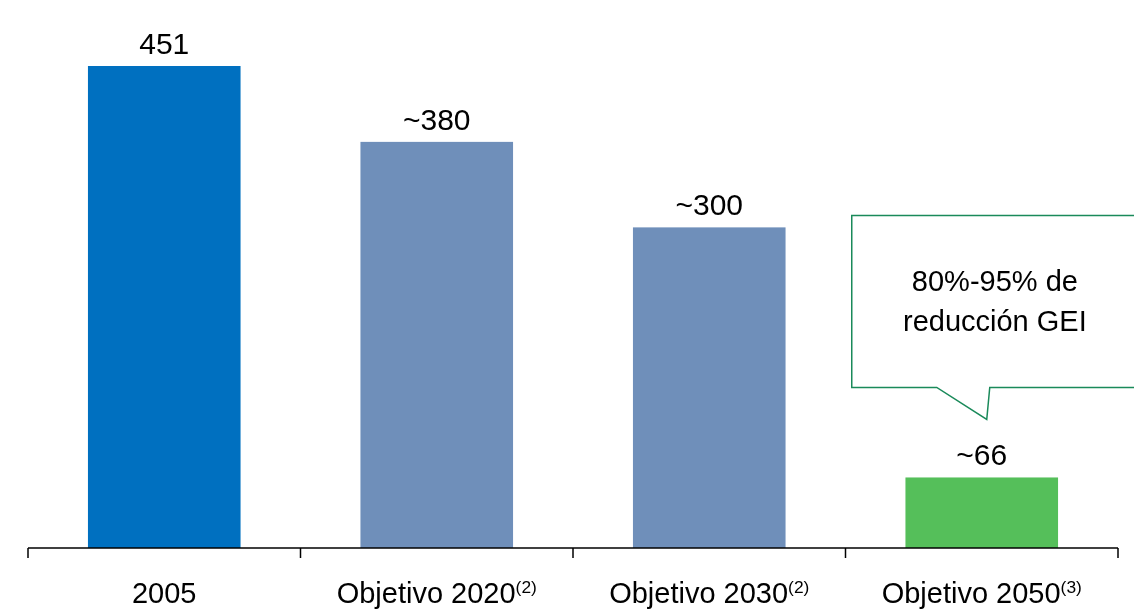 The width and height of the screenshot is (1134, 613). I want to click on x-tick-label: 2005, so click(164, 593).